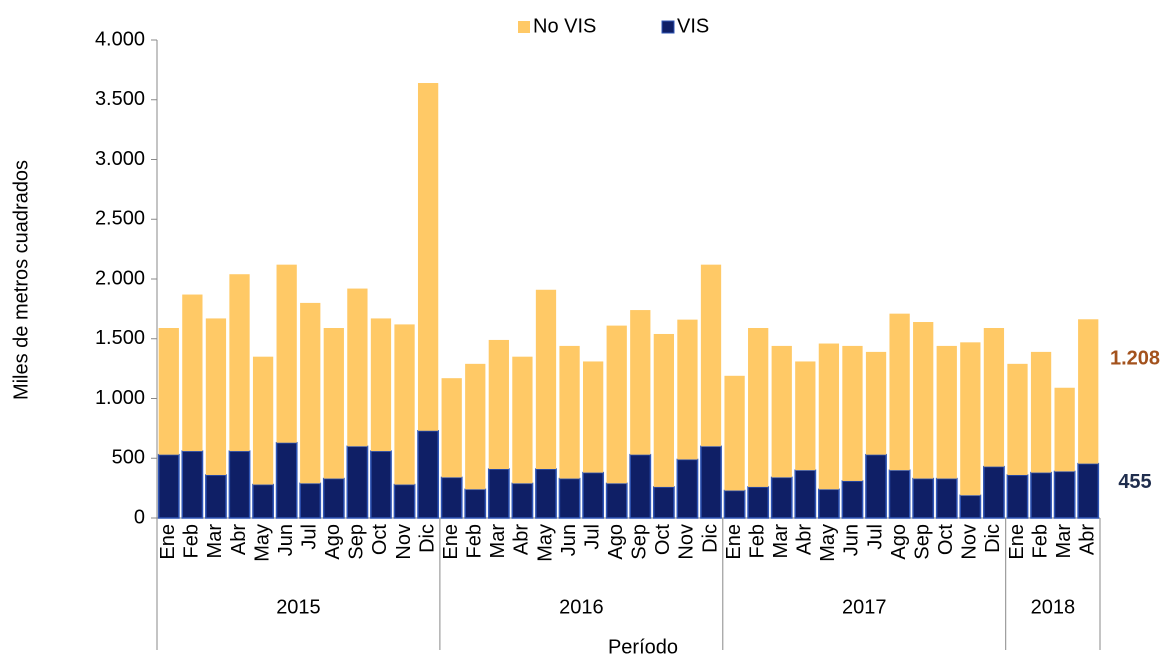  I want to click on y-tick-label: 2.000, so click(120, 278).